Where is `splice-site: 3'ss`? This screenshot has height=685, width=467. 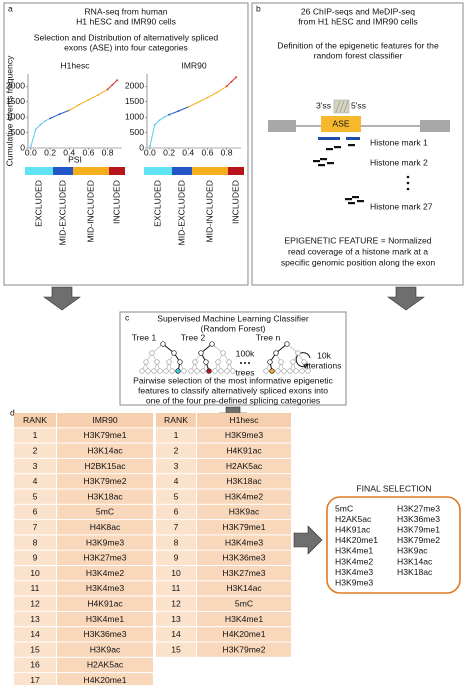
splice-site: 3'ss is located at coordinates (323, 105).